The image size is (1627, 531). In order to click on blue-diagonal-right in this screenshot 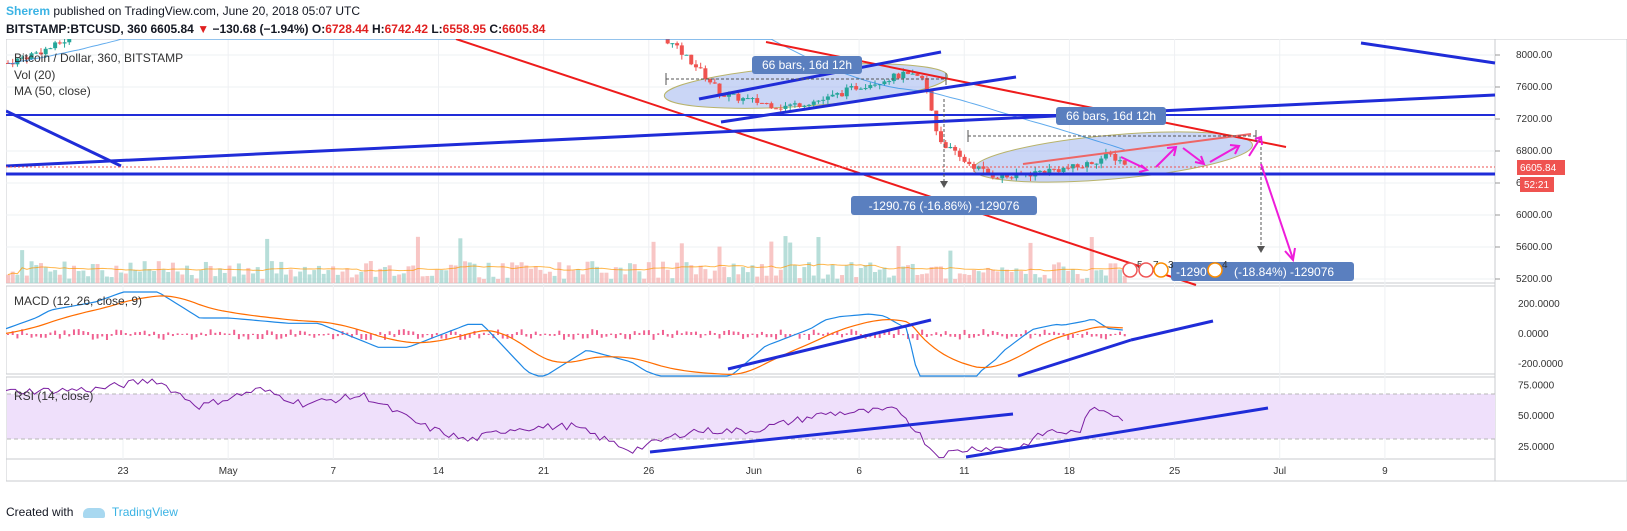, I will do `click(1428, 53)`.